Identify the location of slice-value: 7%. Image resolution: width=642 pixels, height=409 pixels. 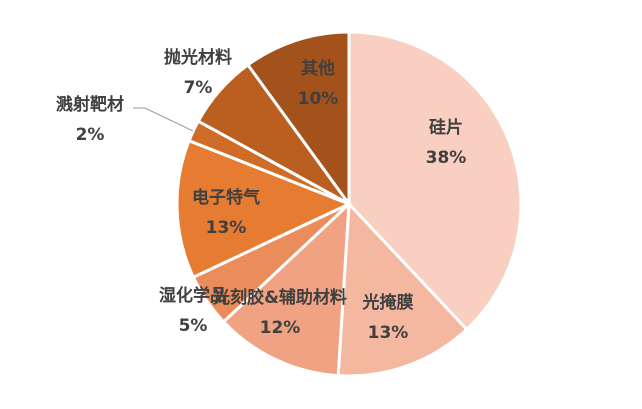
(198, 88).